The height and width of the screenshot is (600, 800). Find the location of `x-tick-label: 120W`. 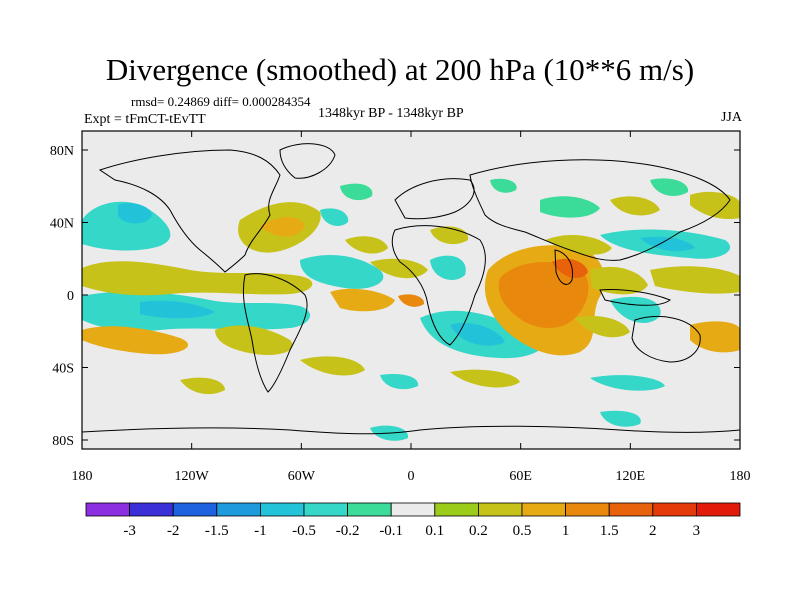

x-tick-label: 120W is located at coordinates (192, 476).